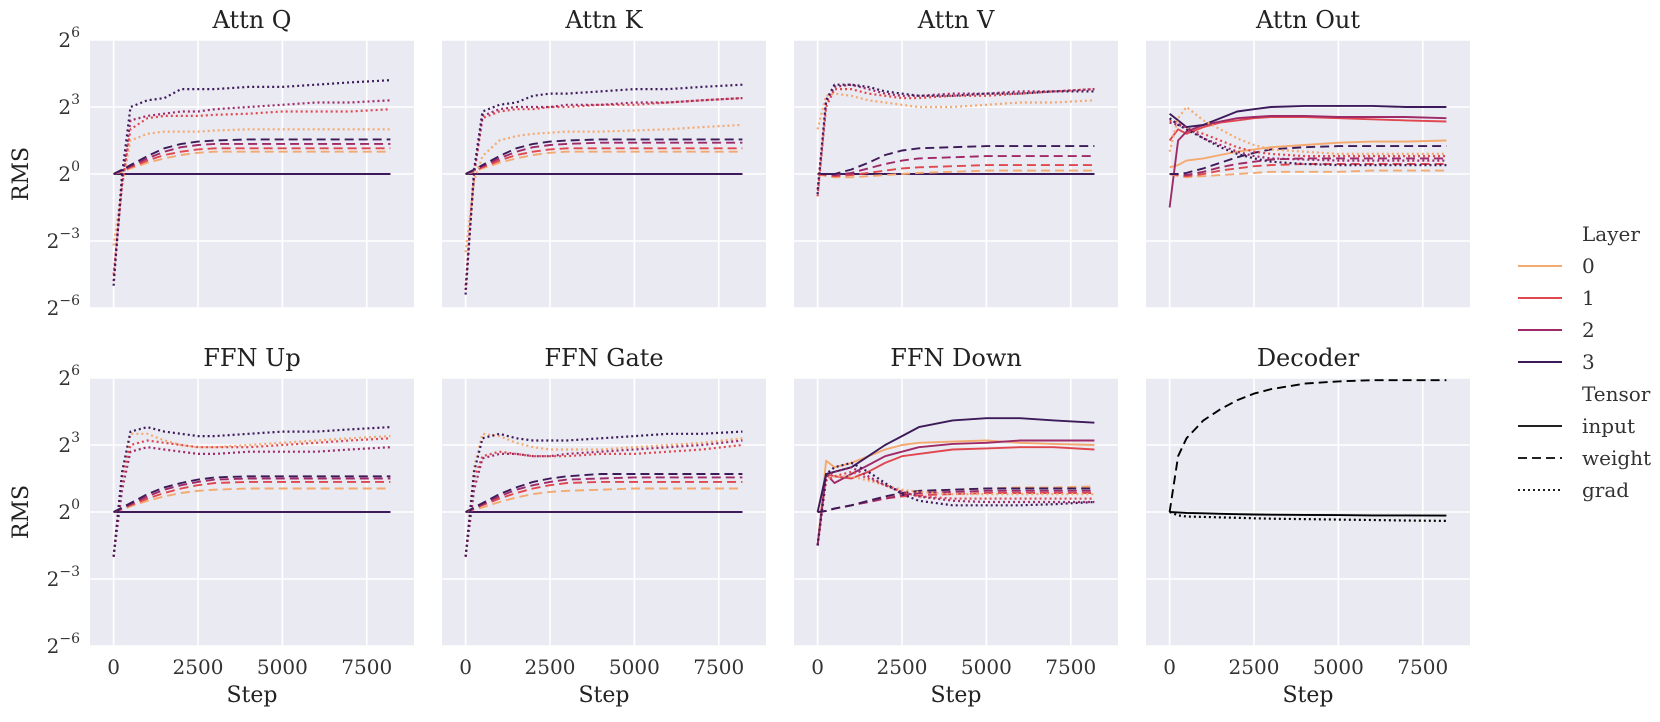 Image resolution: width=1660 pixels, height=722 pixels. I want to click on subplot-attn-out: Attn Out, so click(1308, 157).